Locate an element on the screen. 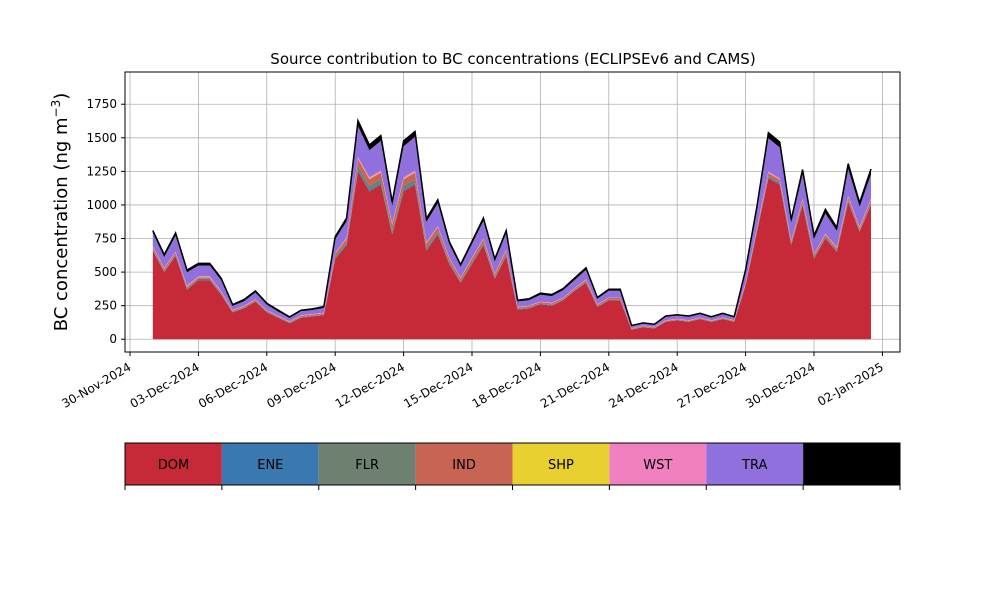  legend-label: SHP is located at coordinates (561, 465).